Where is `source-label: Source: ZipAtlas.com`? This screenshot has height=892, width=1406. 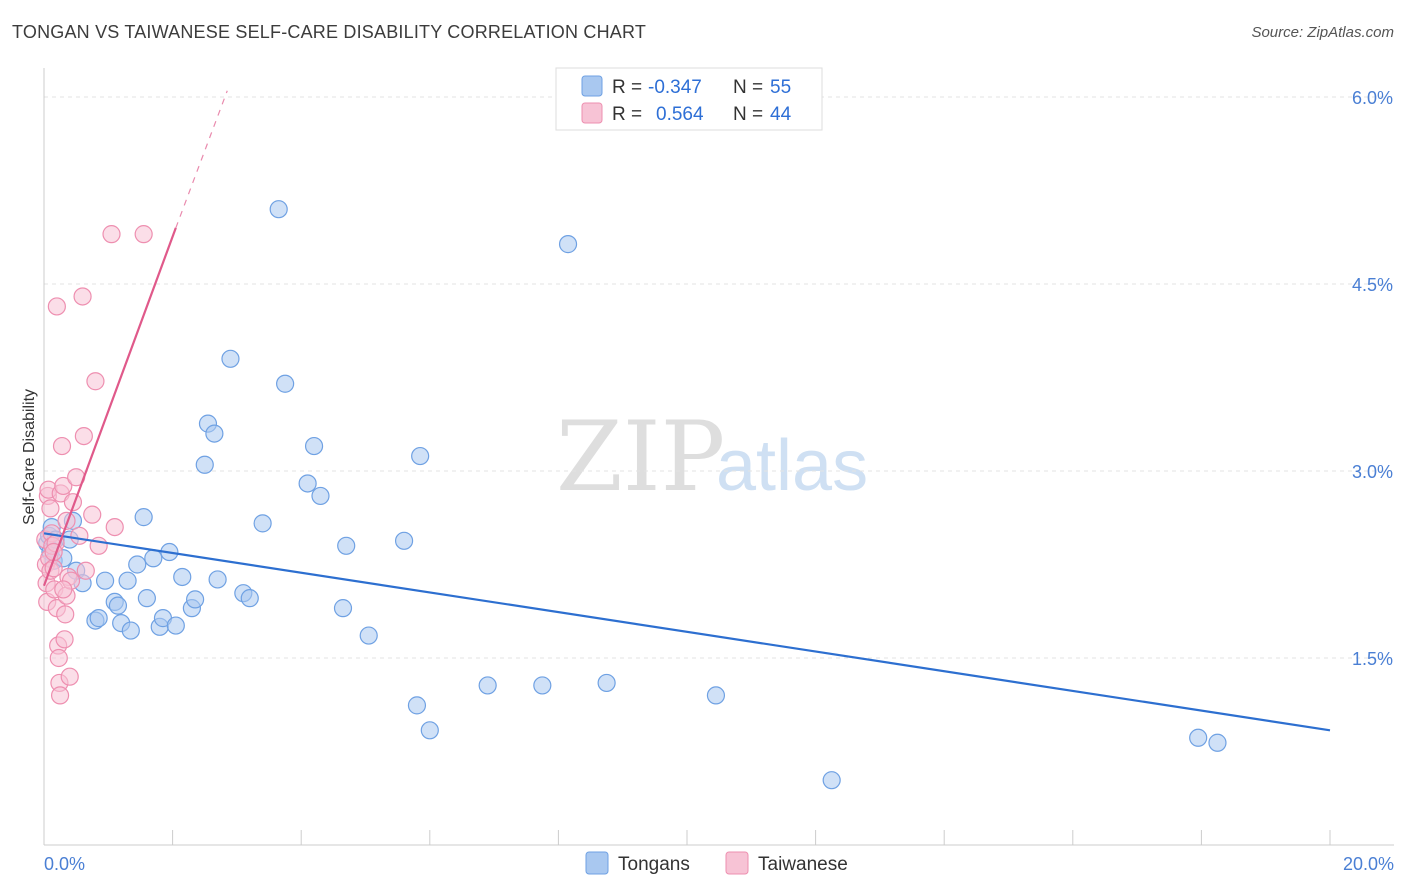
source-label: Source: ZipAtlas.com is located at coordinates (1322, 32).